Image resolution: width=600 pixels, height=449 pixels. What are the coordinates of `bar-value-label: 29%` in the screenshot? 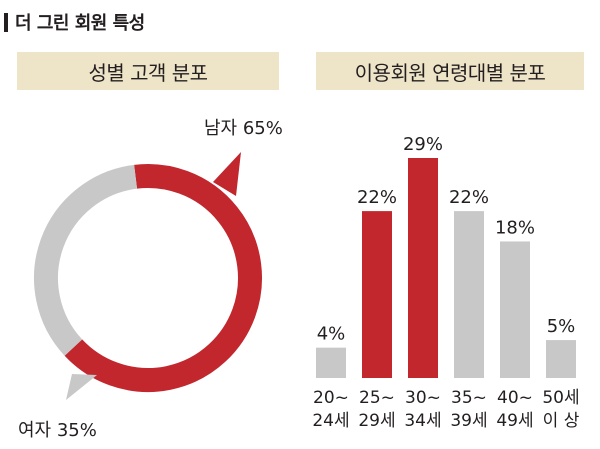 It's located at (423, 144).